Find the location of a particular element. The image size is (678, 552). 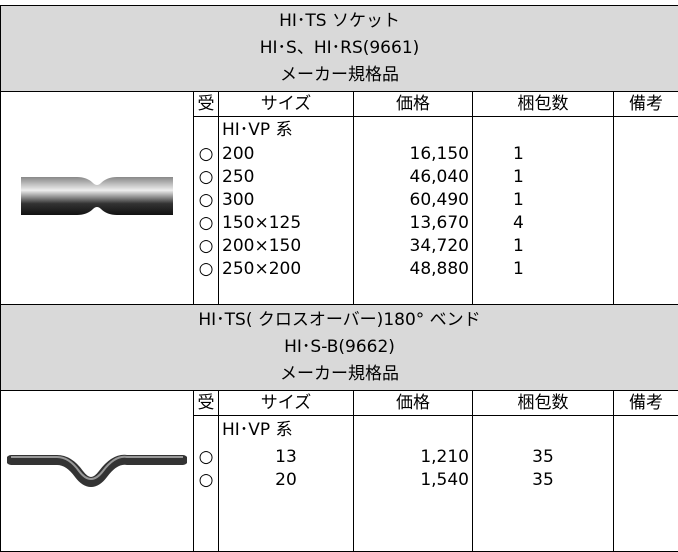

title-line: HI･S-B(9662) is located at coordinates (339, 347).